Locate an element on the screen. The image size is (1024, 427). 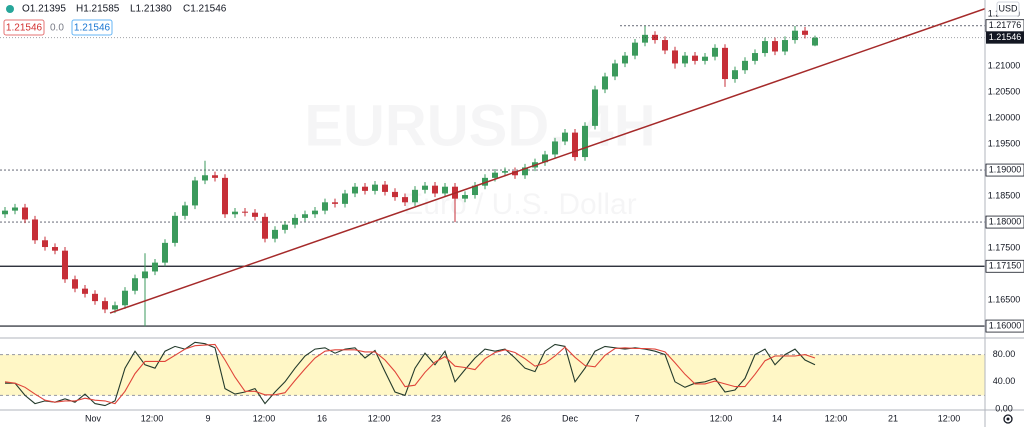
ask-value: 1.21546 is located at coordinates (92, 28).